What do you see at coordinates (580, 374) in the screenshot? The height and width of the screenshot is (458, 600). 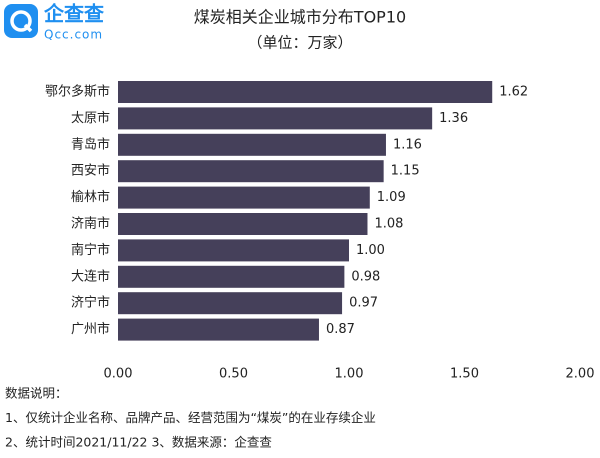 I see `x-tick-label: 2.00` at bounding box center [580, 374].